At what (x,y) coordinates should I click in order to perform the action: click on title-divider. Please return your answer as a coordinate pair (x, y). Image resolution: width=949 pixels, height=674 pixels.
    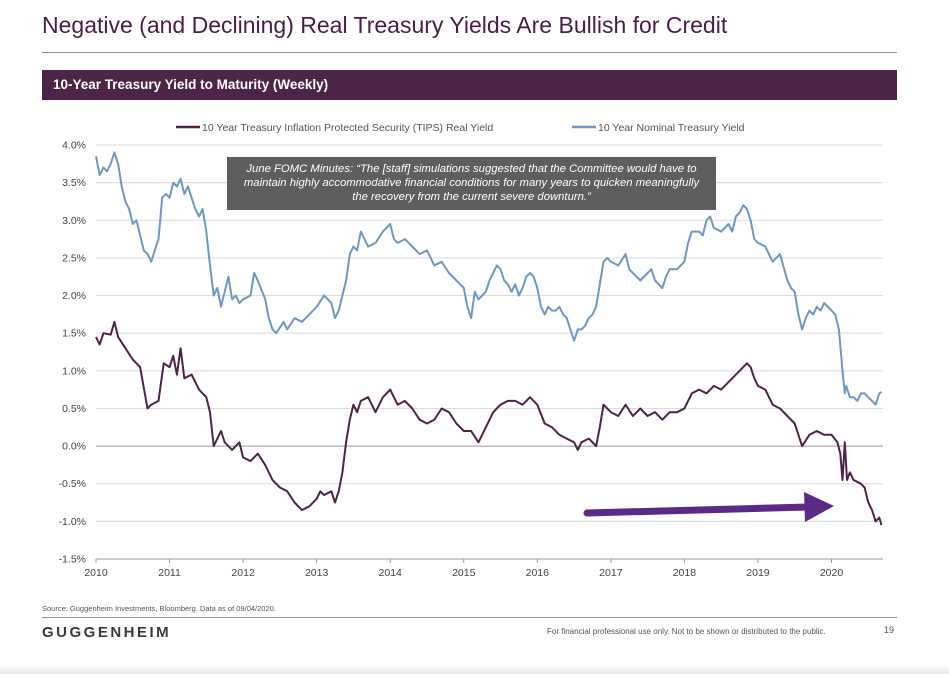
    Looking at the image, I should click on (469, 52).